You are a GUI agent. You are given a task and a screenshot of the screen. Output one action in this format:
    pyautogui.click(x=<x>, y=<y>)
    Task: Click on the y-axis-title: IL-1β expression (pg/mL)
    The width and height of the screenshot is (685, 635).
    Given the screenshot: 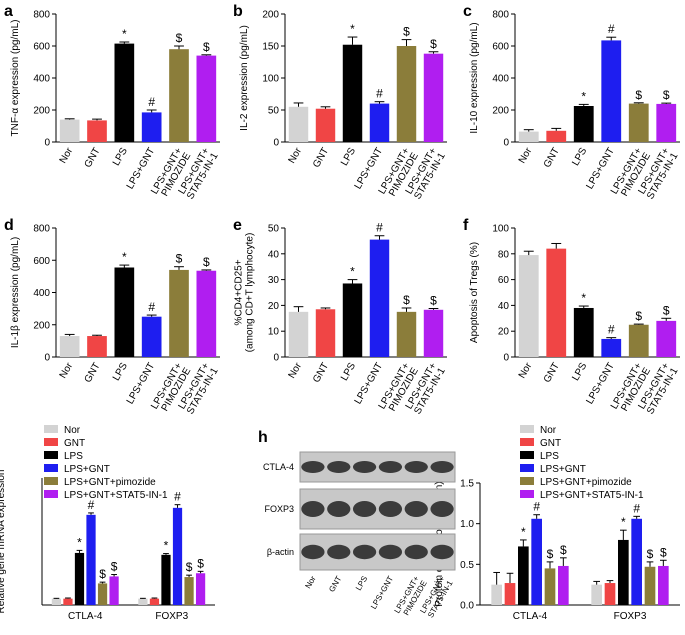 What is the action you would take?
    pyautogui.click(x=15, y=292)
    